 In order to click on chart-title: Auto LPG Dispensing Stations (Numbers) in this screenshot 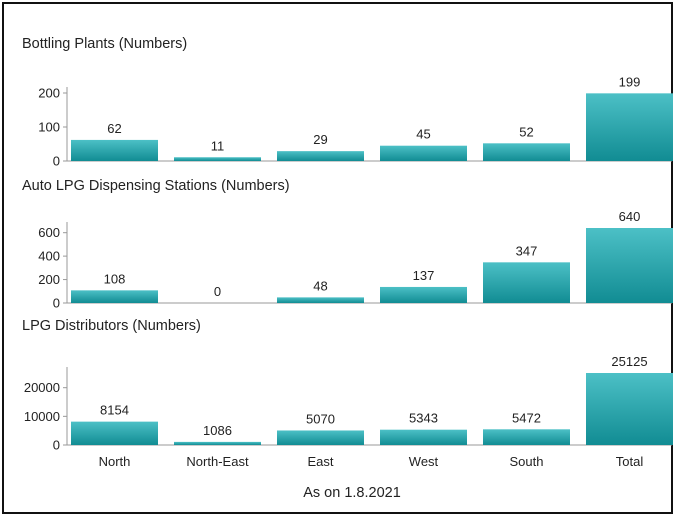, I will do `click(156, 186)`.